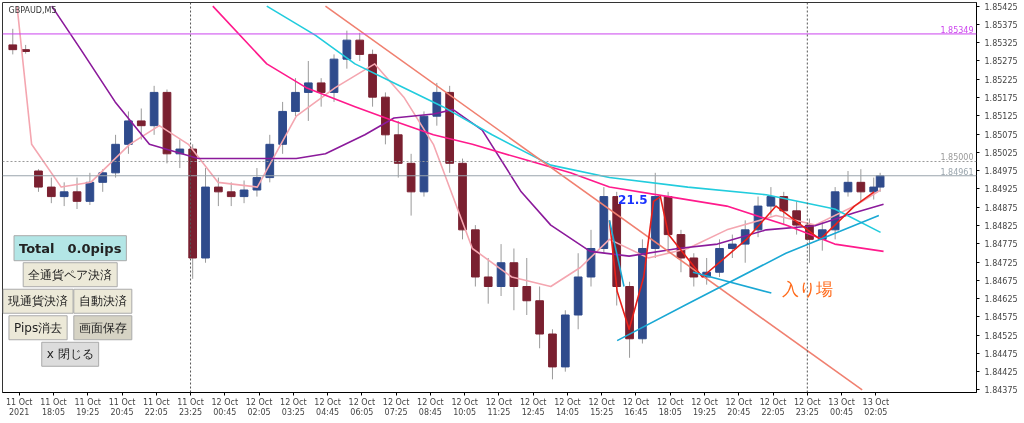  What do you see at coordinates (156, 407) in the screenshot?
I see `x-tick-label: 11 Oct 22:05` at bounding box center [156, 407].